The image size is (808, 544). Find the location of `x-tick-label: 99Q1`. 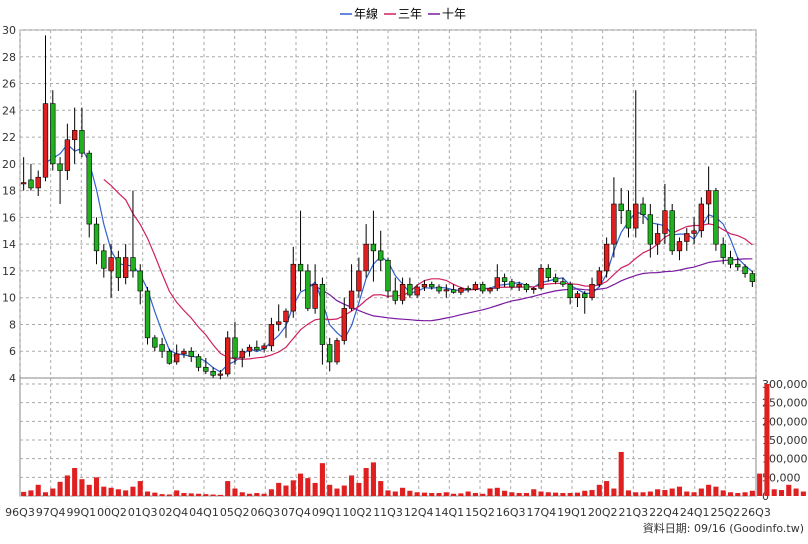

x-tick-label: 99Q1 is located at coordinates (82, 512).